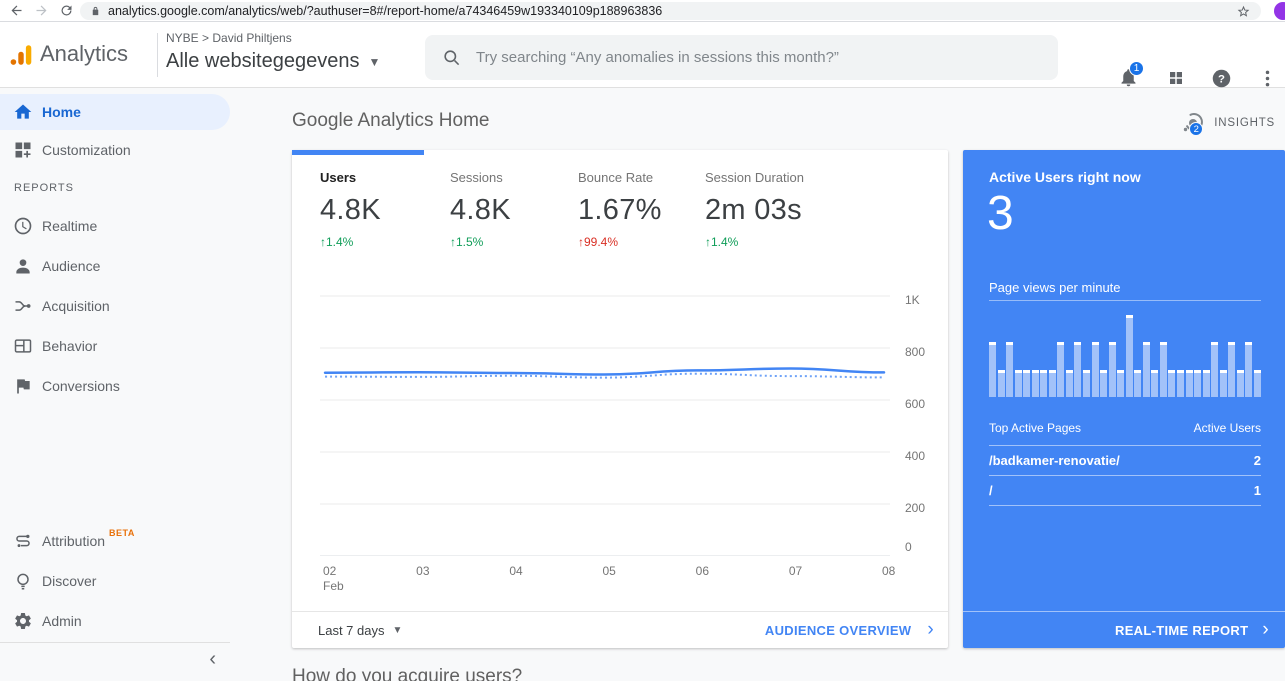  What do you see at coordinates (1054, 460) in the screenshot?
I see `active-page-path: /badkamer-renovatie/` at bounding box center [1054, 460].